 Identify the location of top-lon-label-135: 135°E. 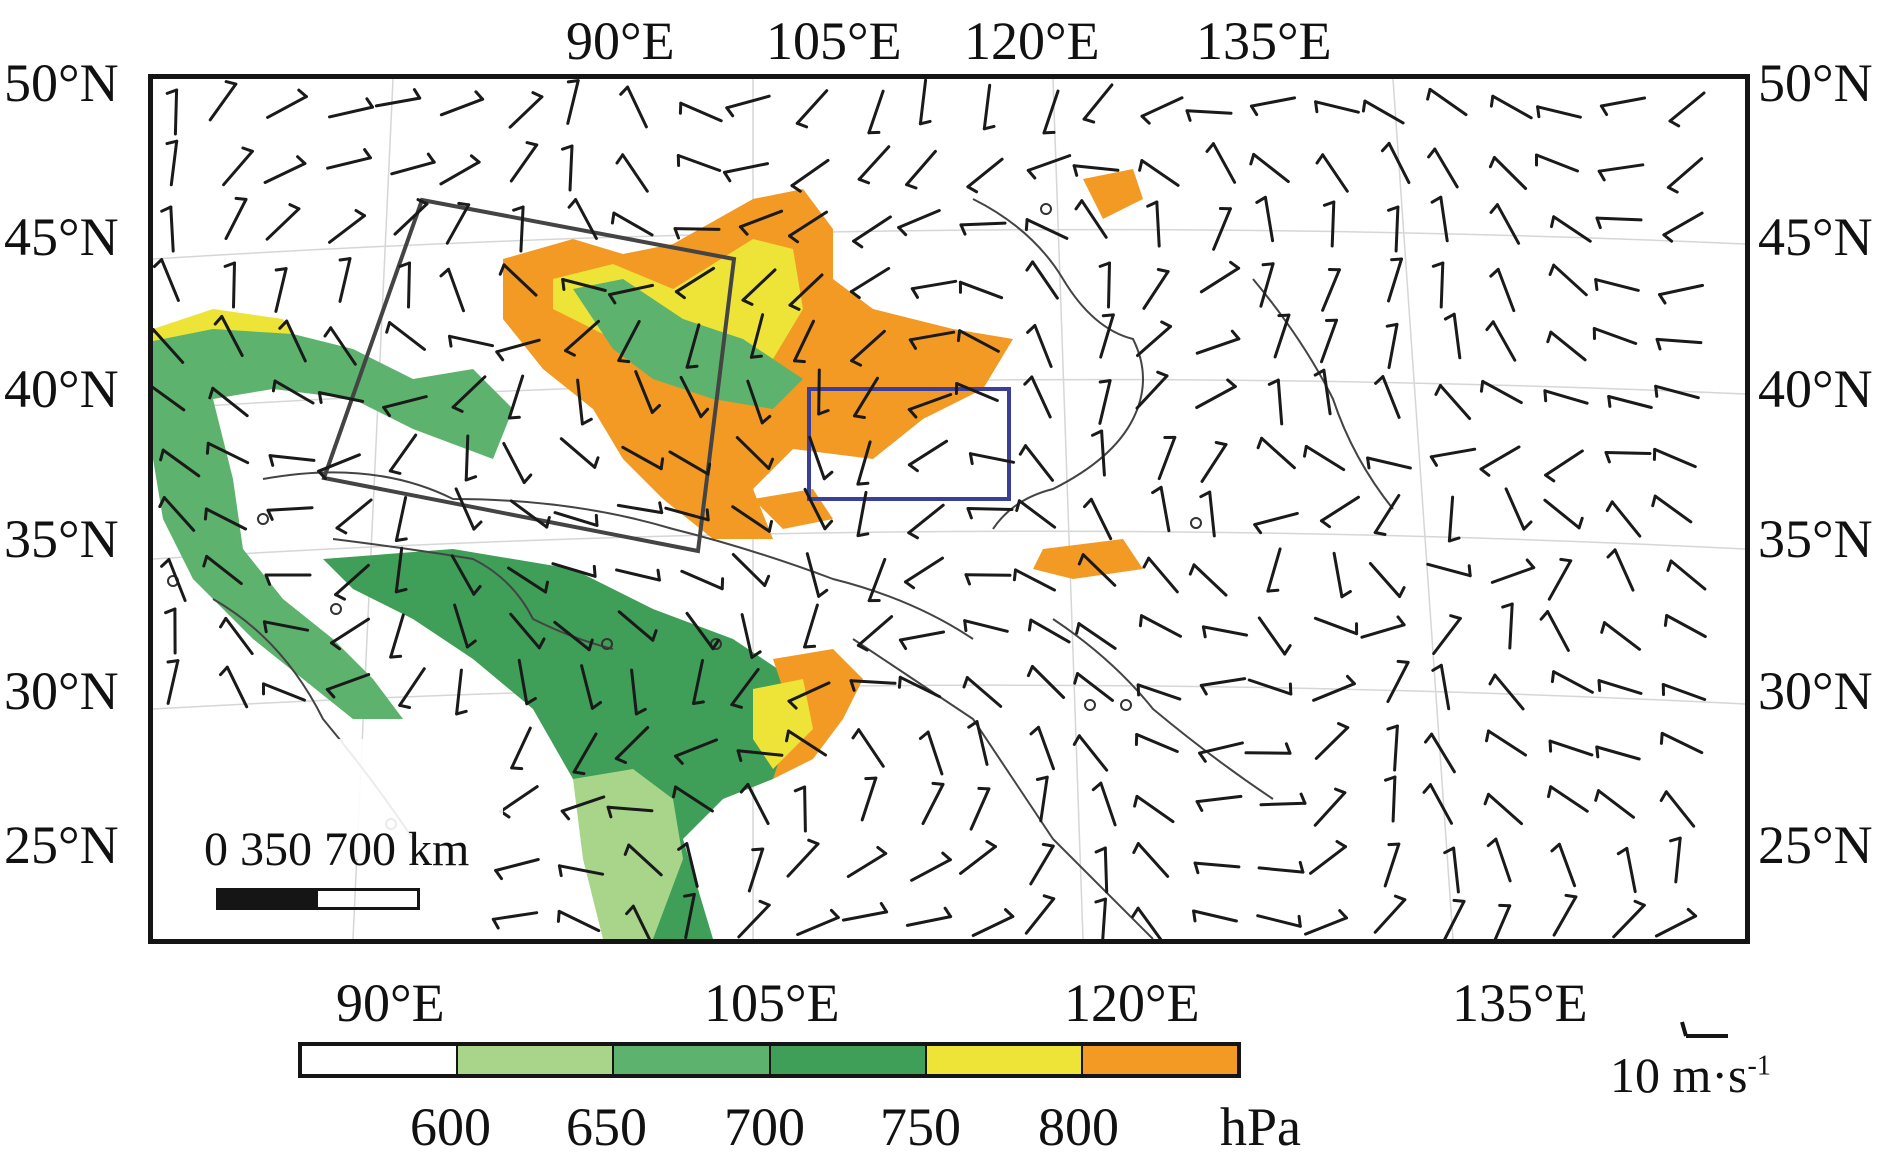
(1264, 41).